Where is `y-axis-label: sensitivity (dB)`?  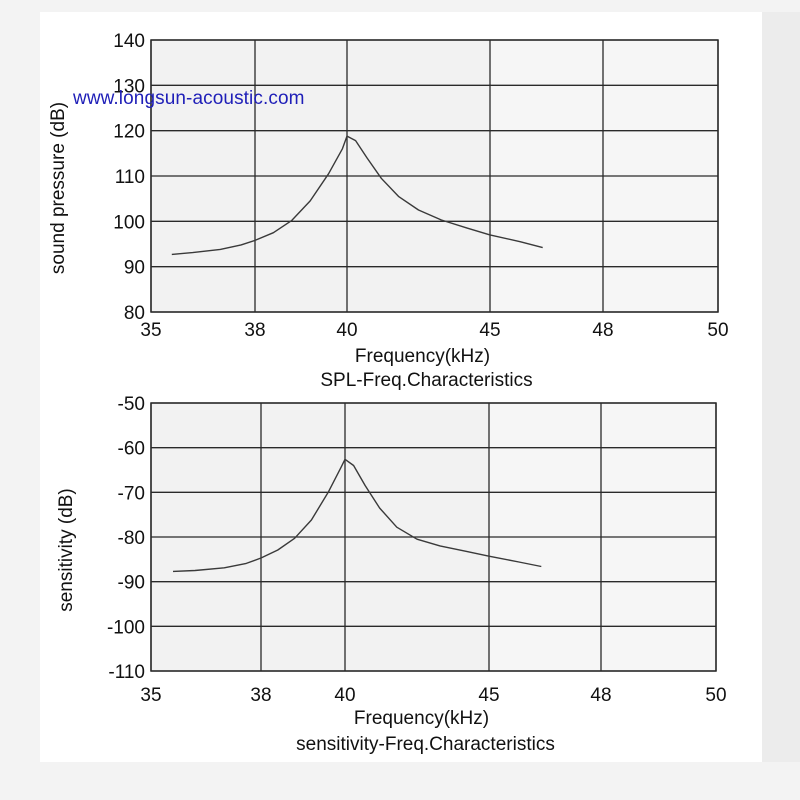
y-axis-label: sensitivity (dB) is located at coordinates (66, 550).